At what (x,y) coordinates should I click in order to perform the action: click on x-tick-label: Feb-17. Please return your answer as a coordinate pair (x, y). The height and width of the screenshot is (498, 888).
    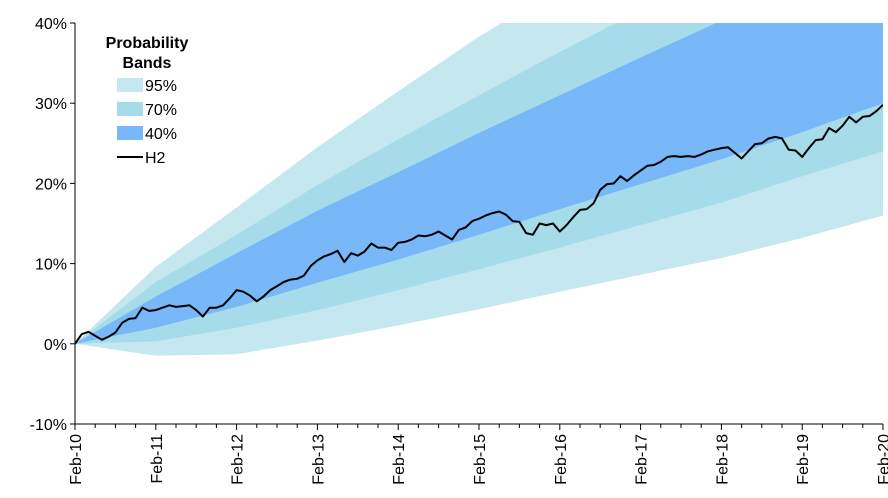
    Looking at the image, I should click on (642, 459).